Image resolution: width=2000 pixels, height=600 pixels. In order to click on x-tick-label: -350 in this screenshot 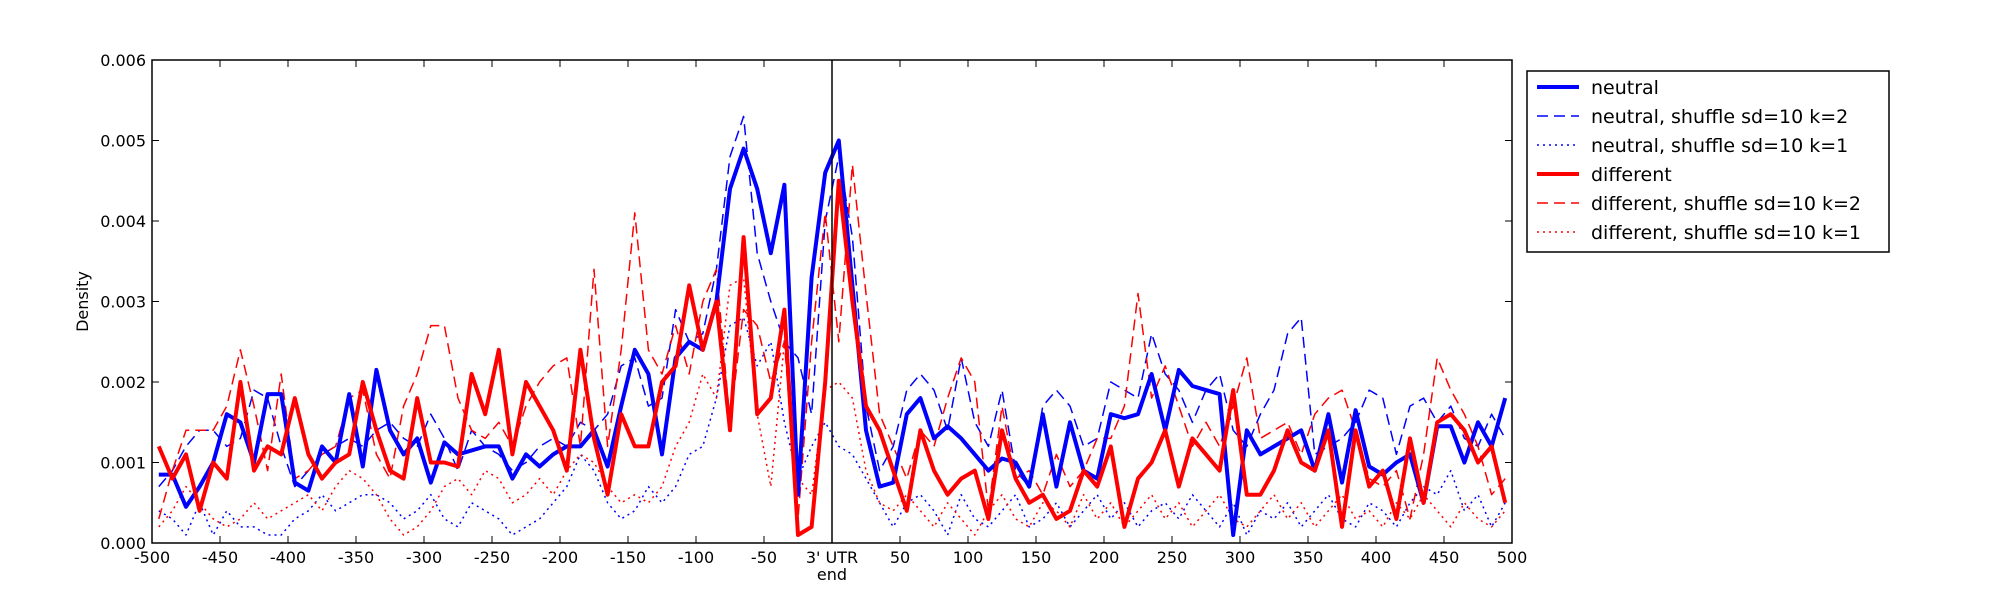, I will do `click(356, 557)`.